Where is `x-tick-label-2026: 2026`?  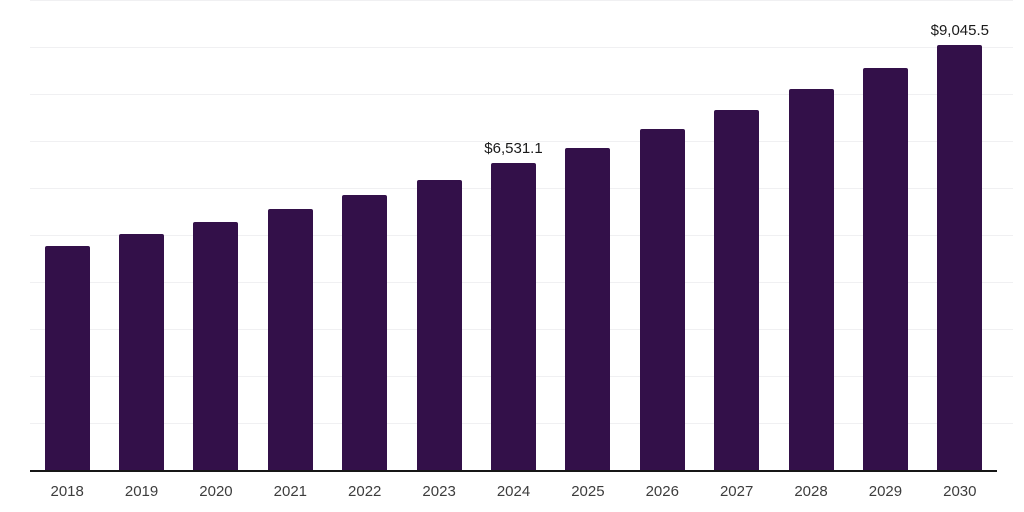 x-tick-label-2026: 2026 is located at coordinates (662, 491).